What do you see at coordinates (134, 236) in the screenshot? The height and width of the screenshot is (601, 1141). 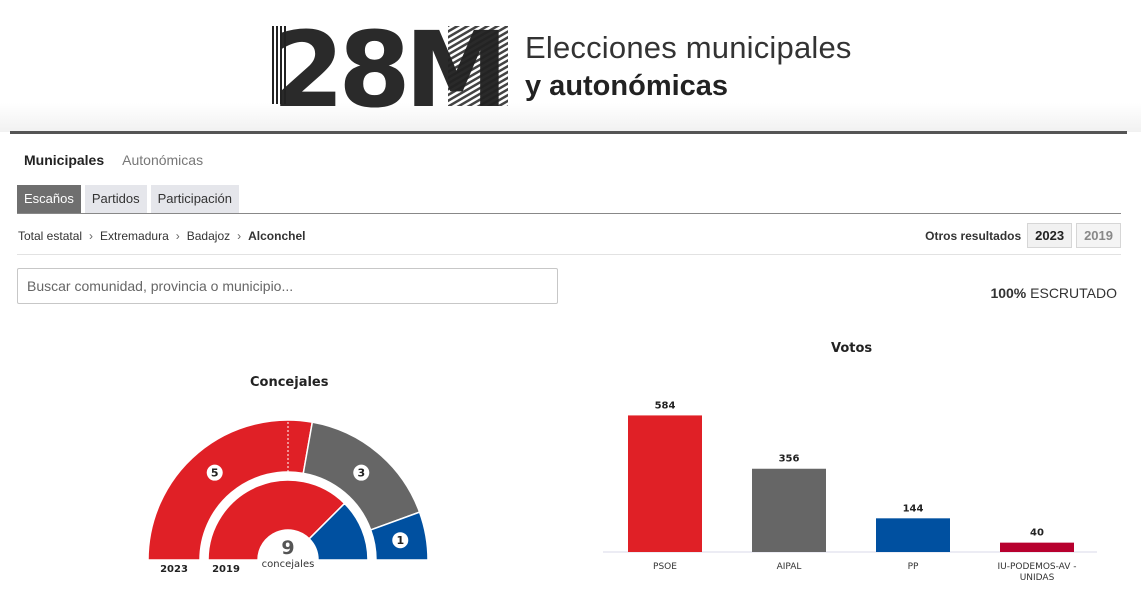 I see `breadcrumb-extremadura: Extremadura` at bounding box center [134, 236].